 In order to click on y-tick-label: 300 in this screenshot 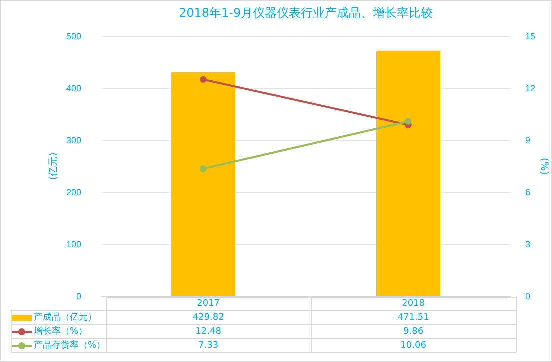, I will do `click(74, 141)`.